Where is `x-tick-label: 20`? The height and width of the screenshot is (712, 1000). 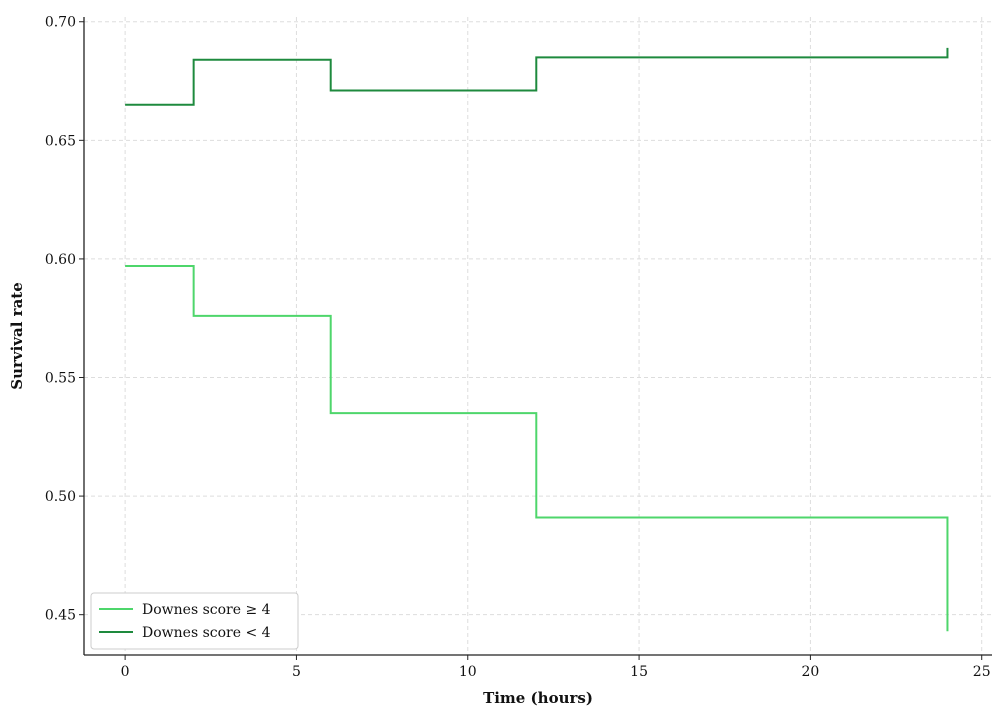
x-tick-label: 20 is located at coordinates (810, 672).